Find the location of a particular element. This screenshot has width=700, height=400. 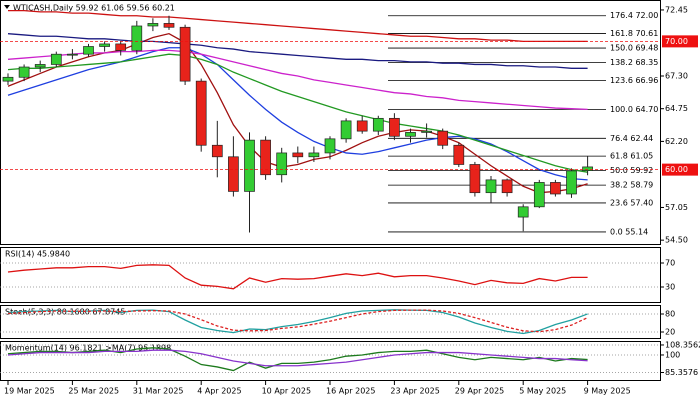

fib-label: 38.2 58.79 is located at coordinates (631, 185).